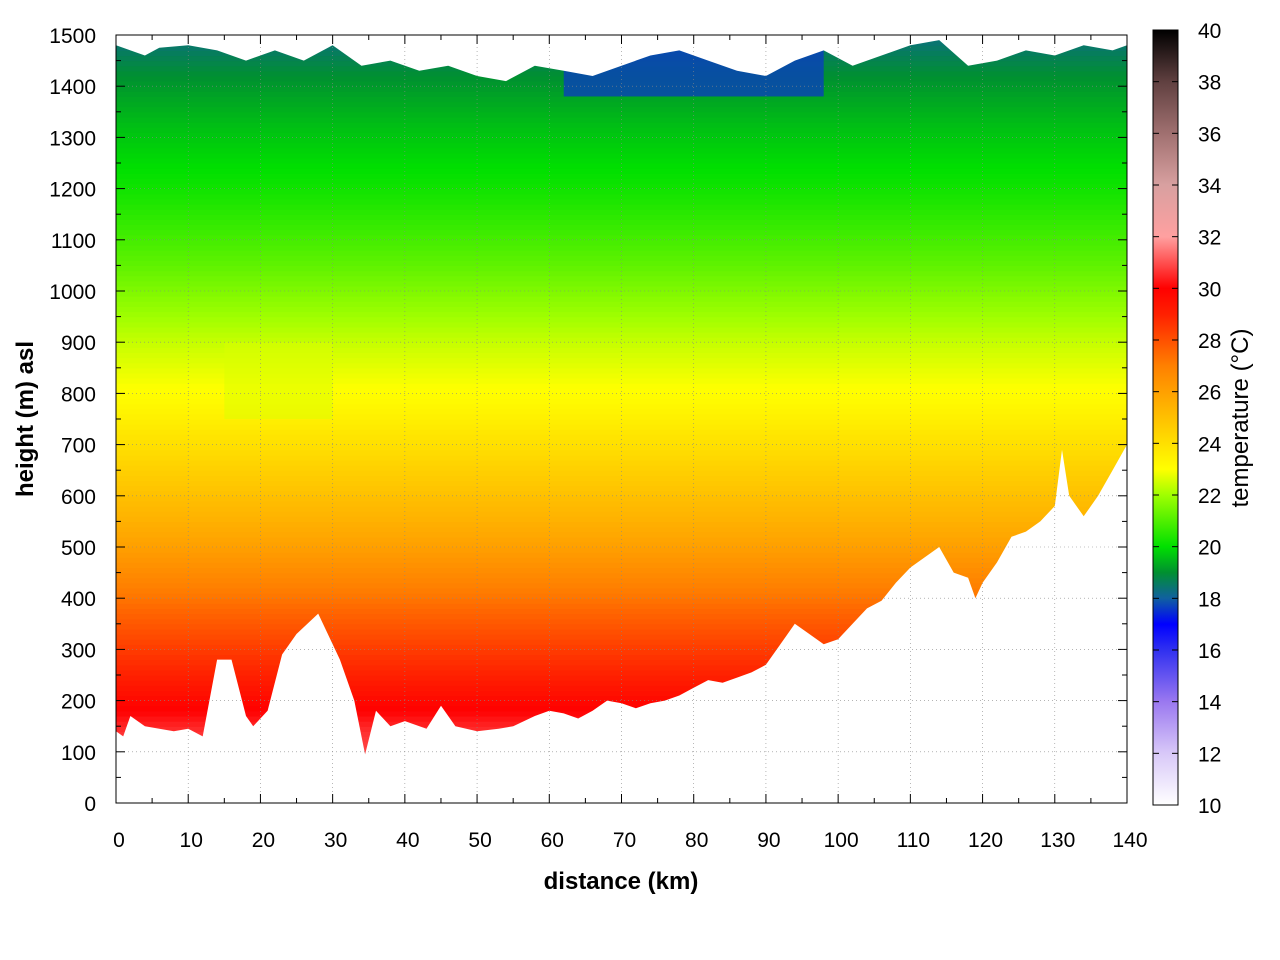  Describe the element at coordinates (1210, 703) in the screenshot. I see `colorbar-tick-label: 14` at that location.